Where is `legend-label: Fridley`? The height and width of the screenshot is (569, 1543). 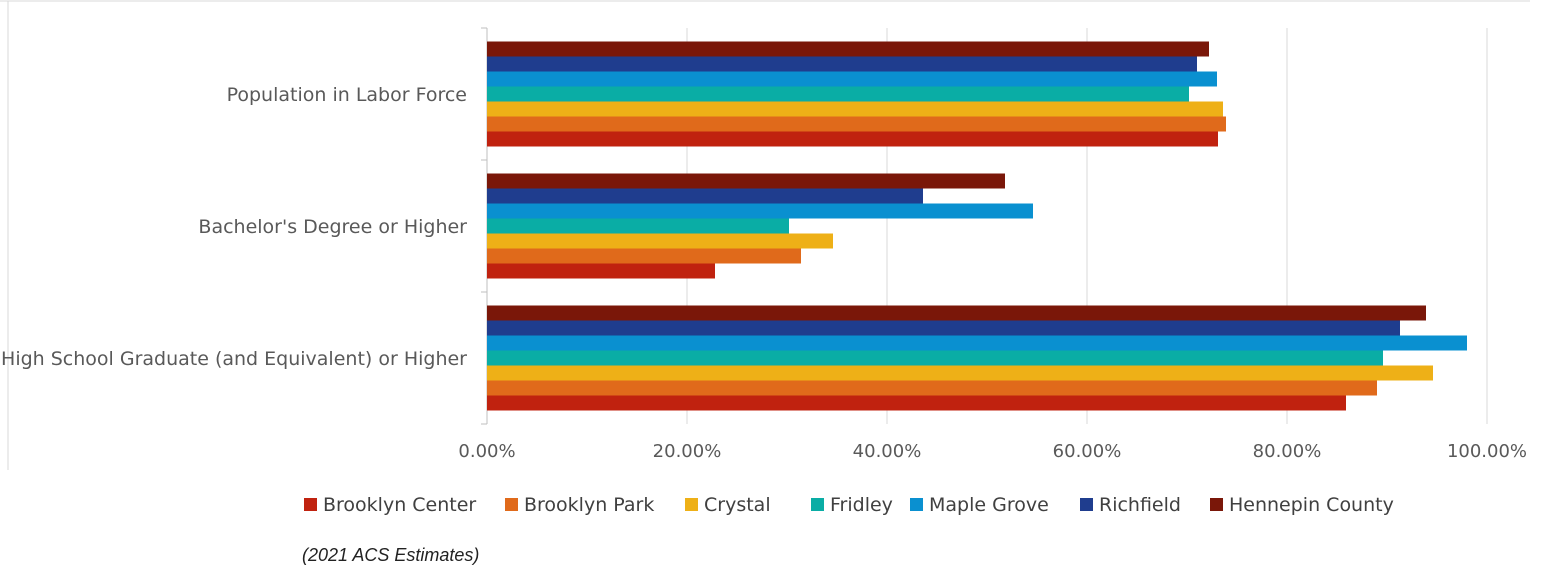
legend-label: Fridley is located at coordinates (861, 505).